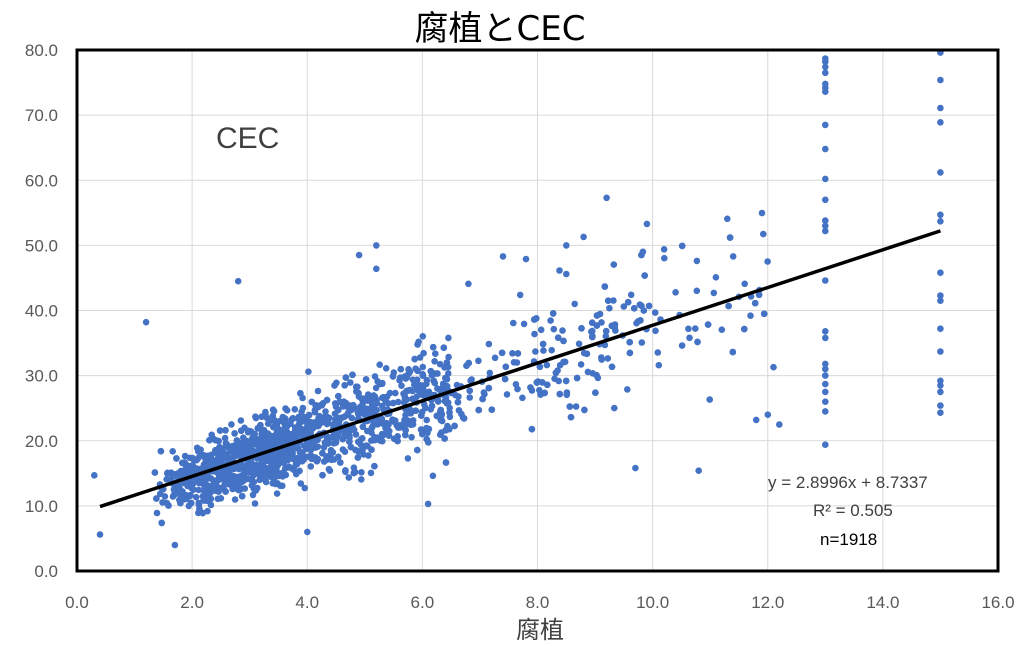  Describe the element at coordinates (41, 311) in the screenshot. I see `y-axis-ticks: 0.0 10.0 20.0 30.0 40.0 50.0 60.0 70.0 80.0` at that location.